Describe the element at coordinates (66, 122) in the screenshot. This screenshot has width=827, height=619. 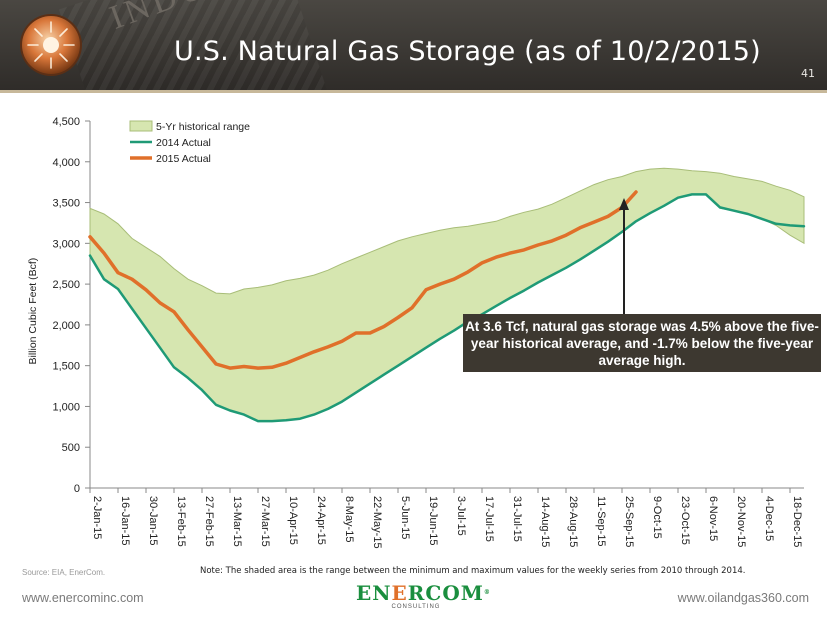
I see `y-tick-label: 4,500` at that location.